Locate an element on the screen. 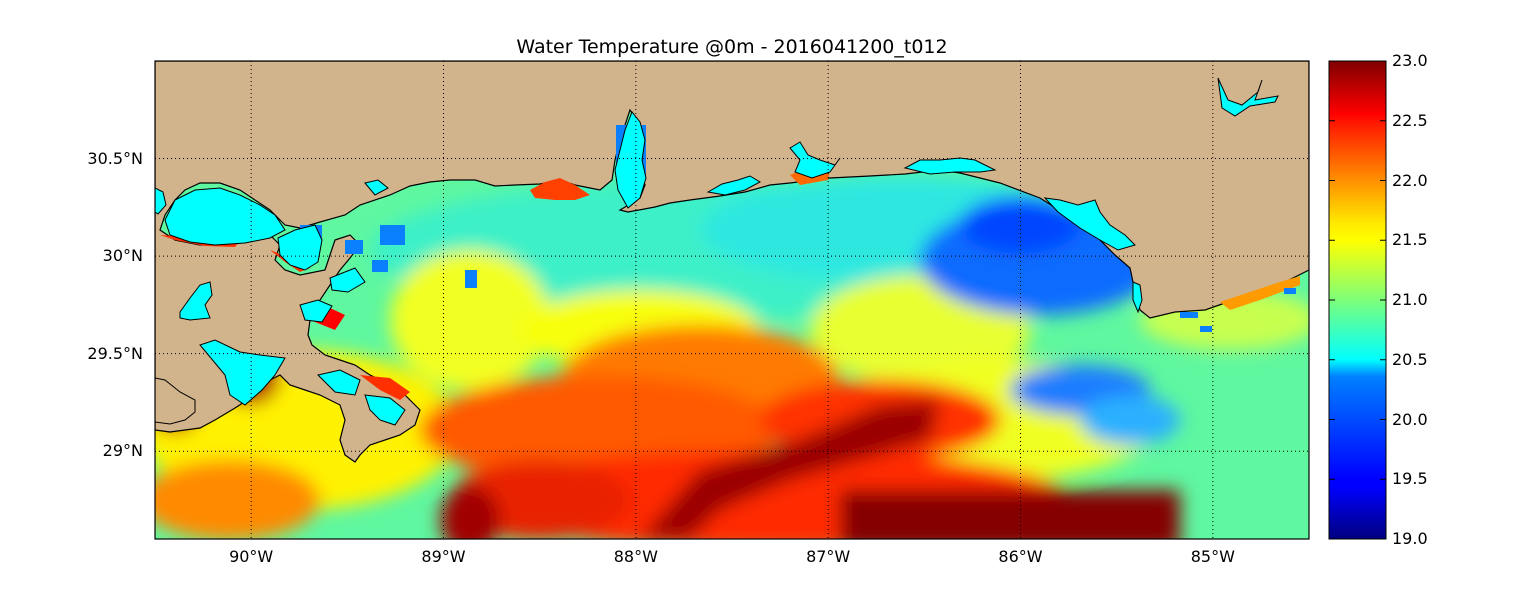  colorbar is located at coordinates (1357, 300).